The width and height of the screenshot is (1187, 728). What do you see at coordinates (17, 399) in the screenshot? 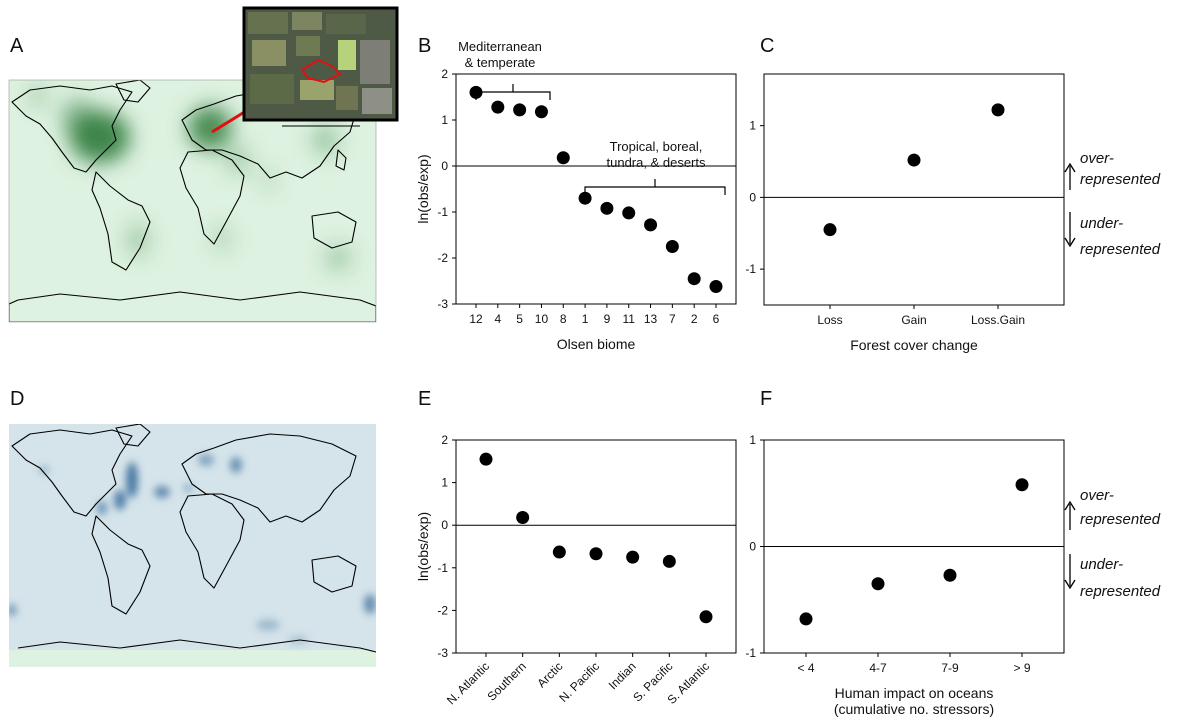
I see `panel-label-d: D` at bounding box center [17, 399].